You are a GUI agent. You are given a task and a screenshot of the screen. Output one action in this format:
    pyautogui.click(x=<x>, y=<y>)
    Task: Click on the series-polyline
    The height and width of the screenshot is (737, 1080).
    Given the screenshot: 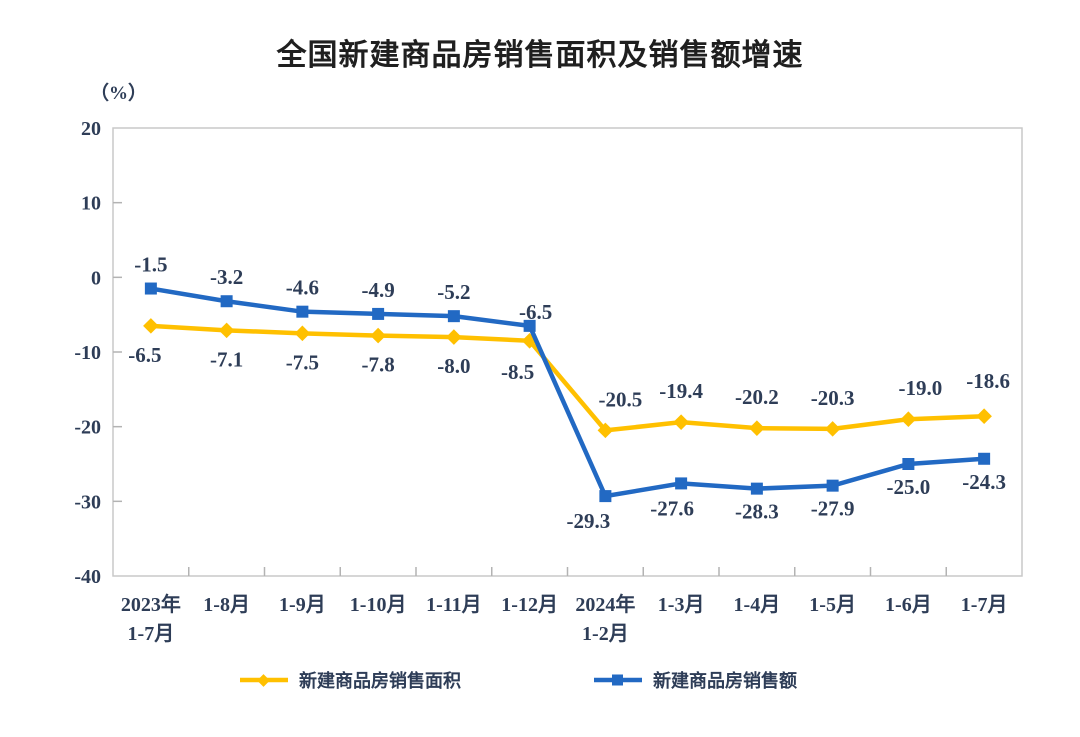 What is the action you would take?
    pyautogui.click(x=567, y=378)
    